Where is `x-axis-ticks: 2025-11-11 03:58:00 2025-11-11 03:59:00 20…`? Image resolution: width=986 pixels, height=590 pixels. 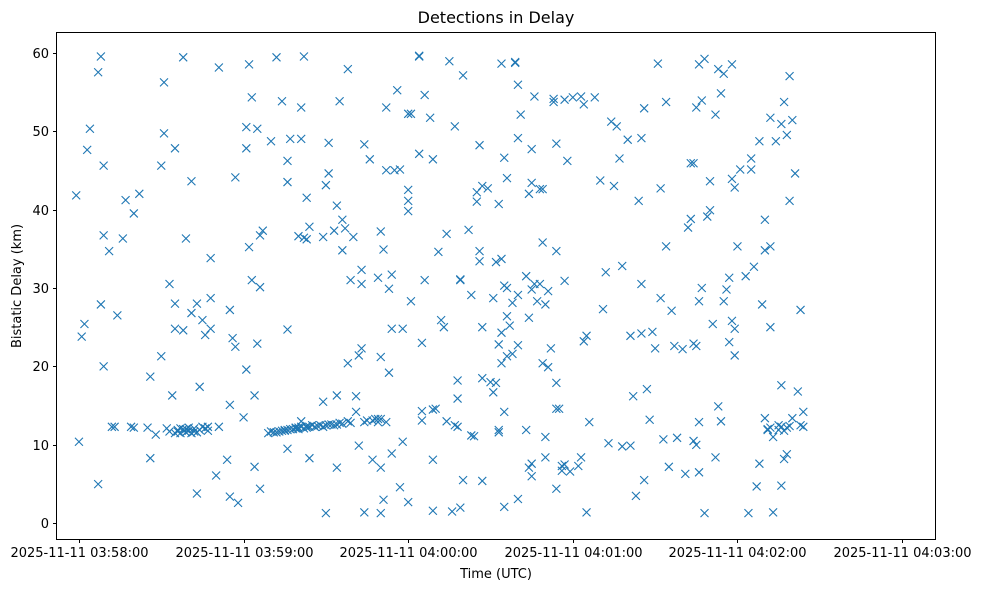
x-axis-ticks: 2025-11-11 03:58:00 2025-11-11 03:59:00 20… is located at coordinates (491, 550).